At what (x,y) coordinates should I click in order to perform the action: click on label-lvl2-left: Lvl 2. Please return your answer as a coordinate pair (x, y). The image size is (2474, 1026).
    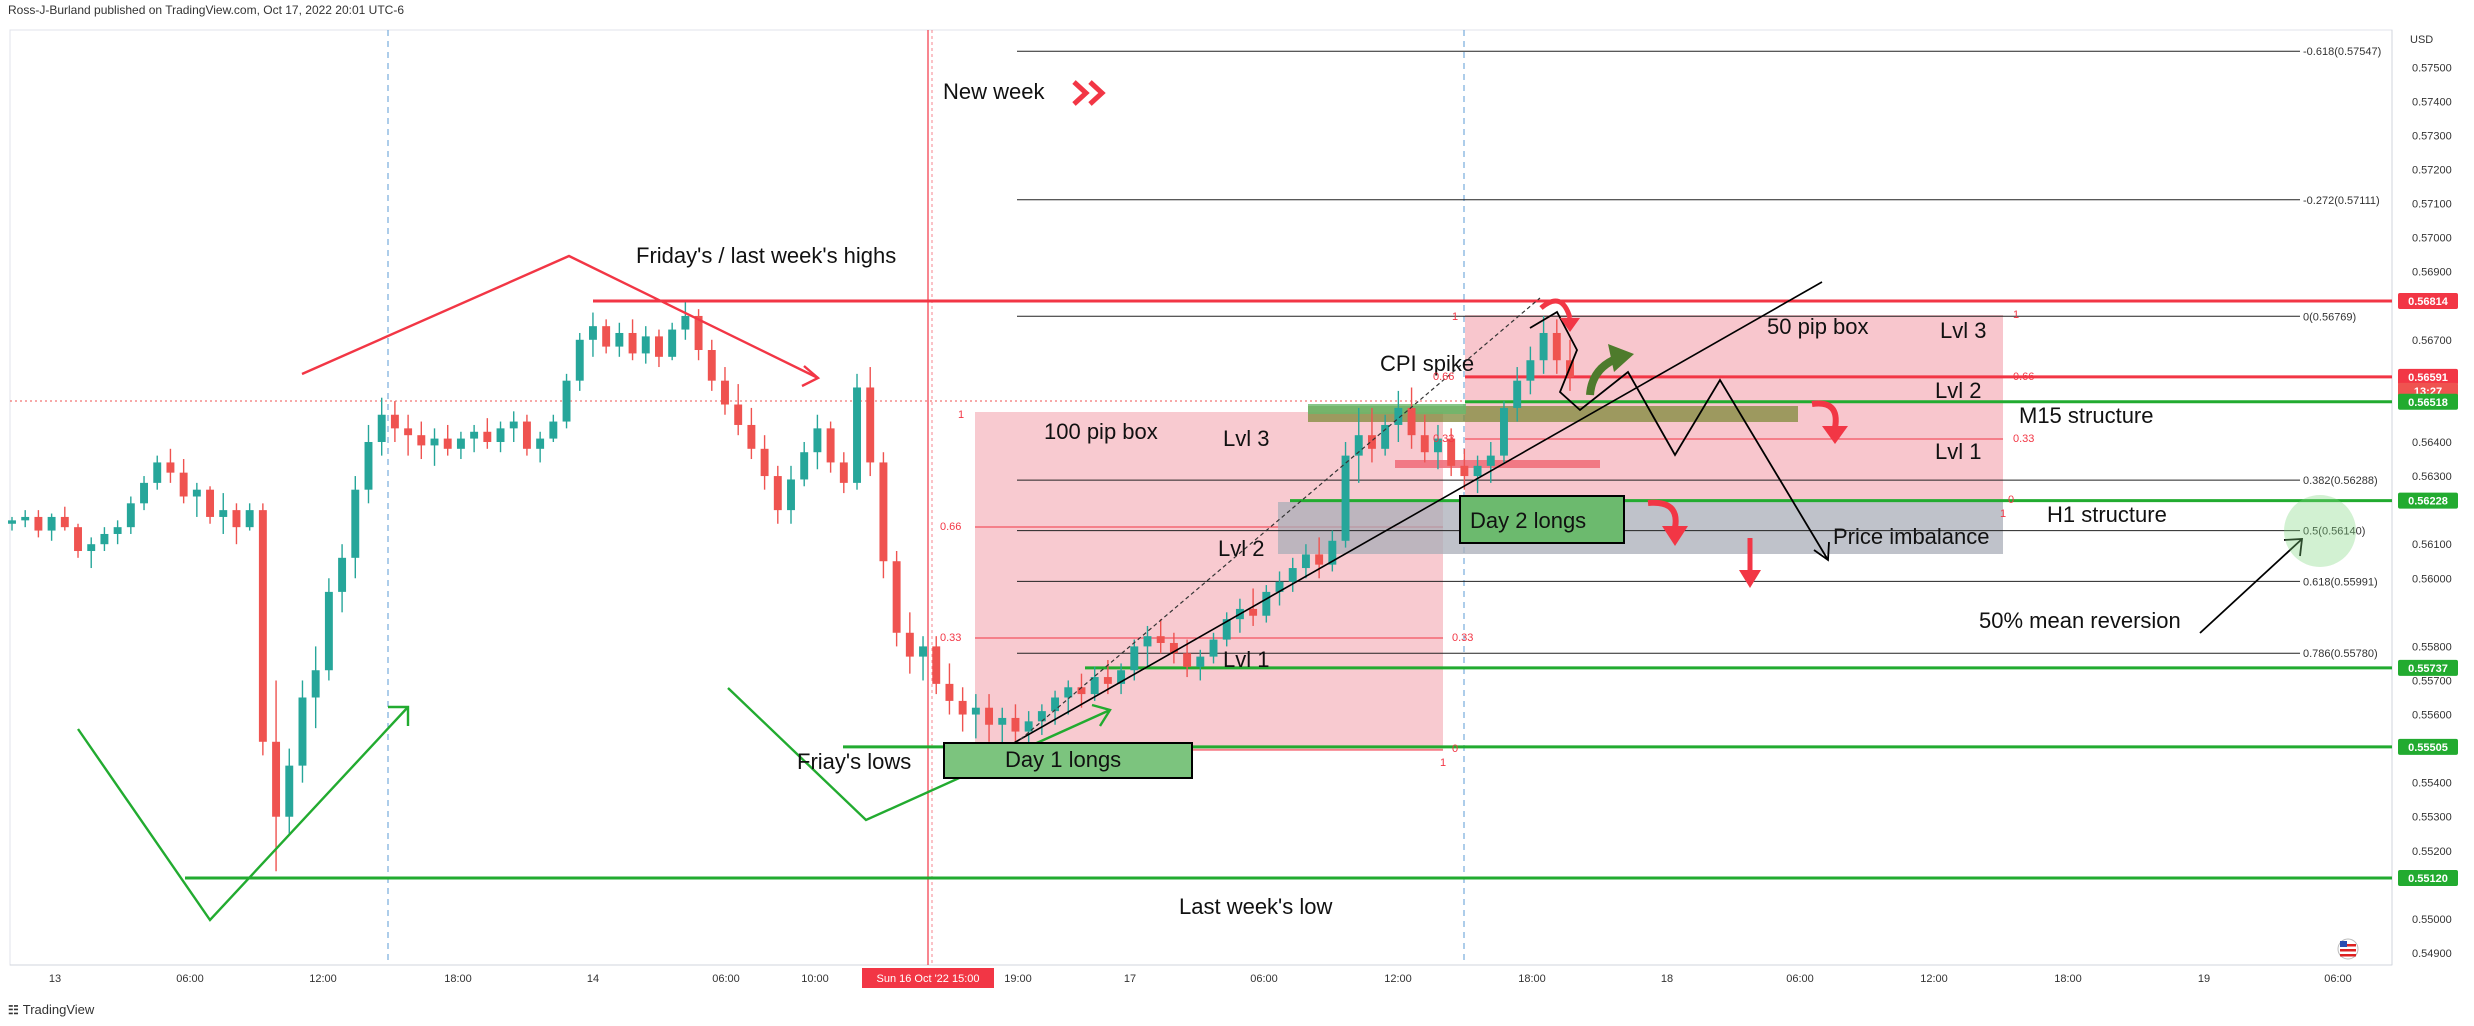
    Looking at the image, I should click on (1241, 548).